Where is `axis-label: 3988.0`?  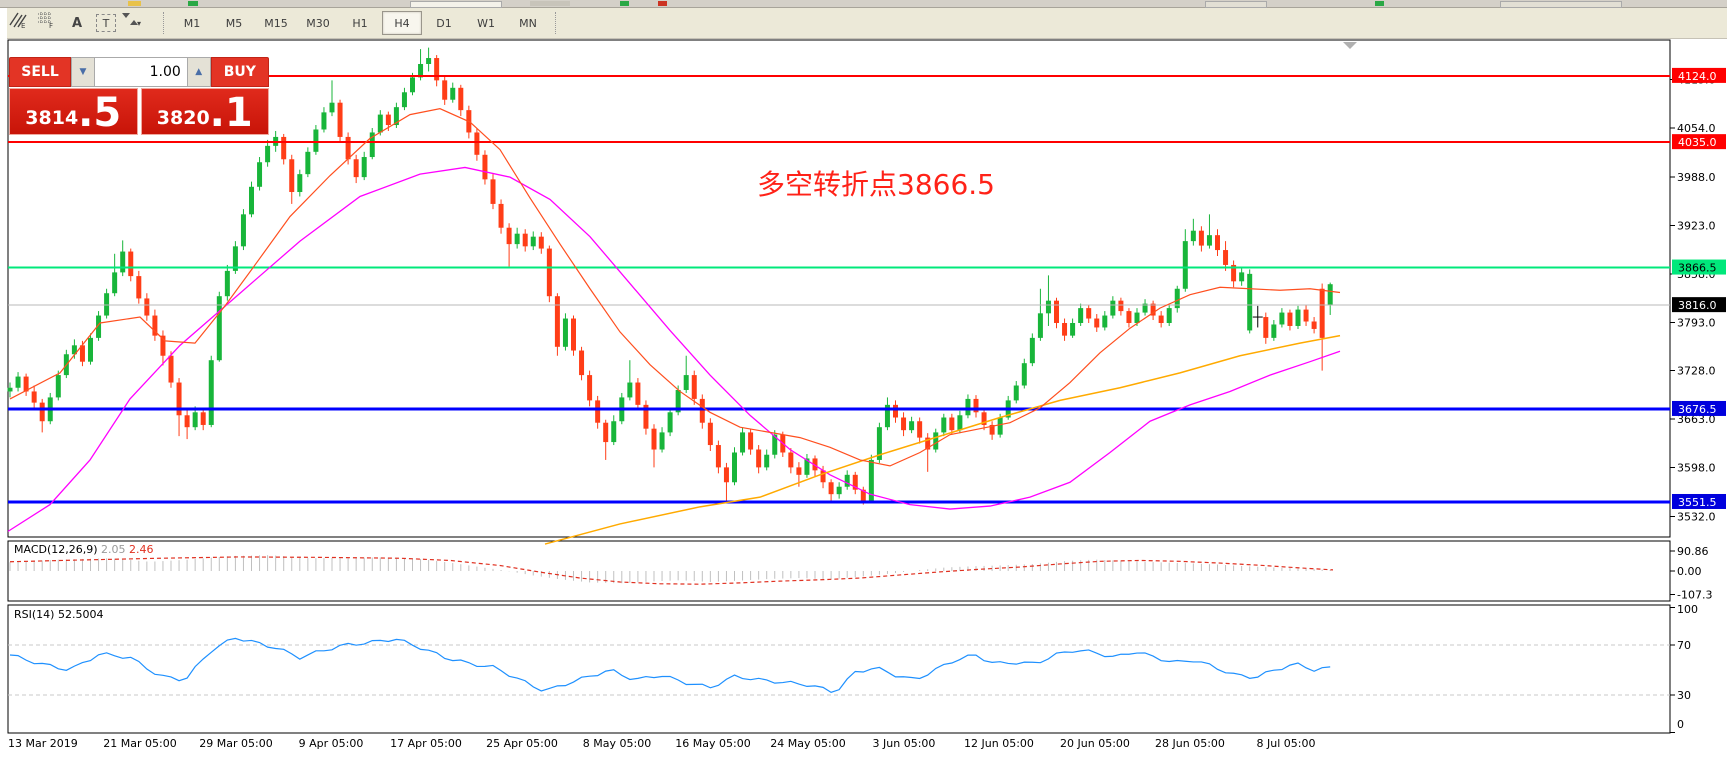 axis-label: 3988.0 is located at coordinates (1696, 177).